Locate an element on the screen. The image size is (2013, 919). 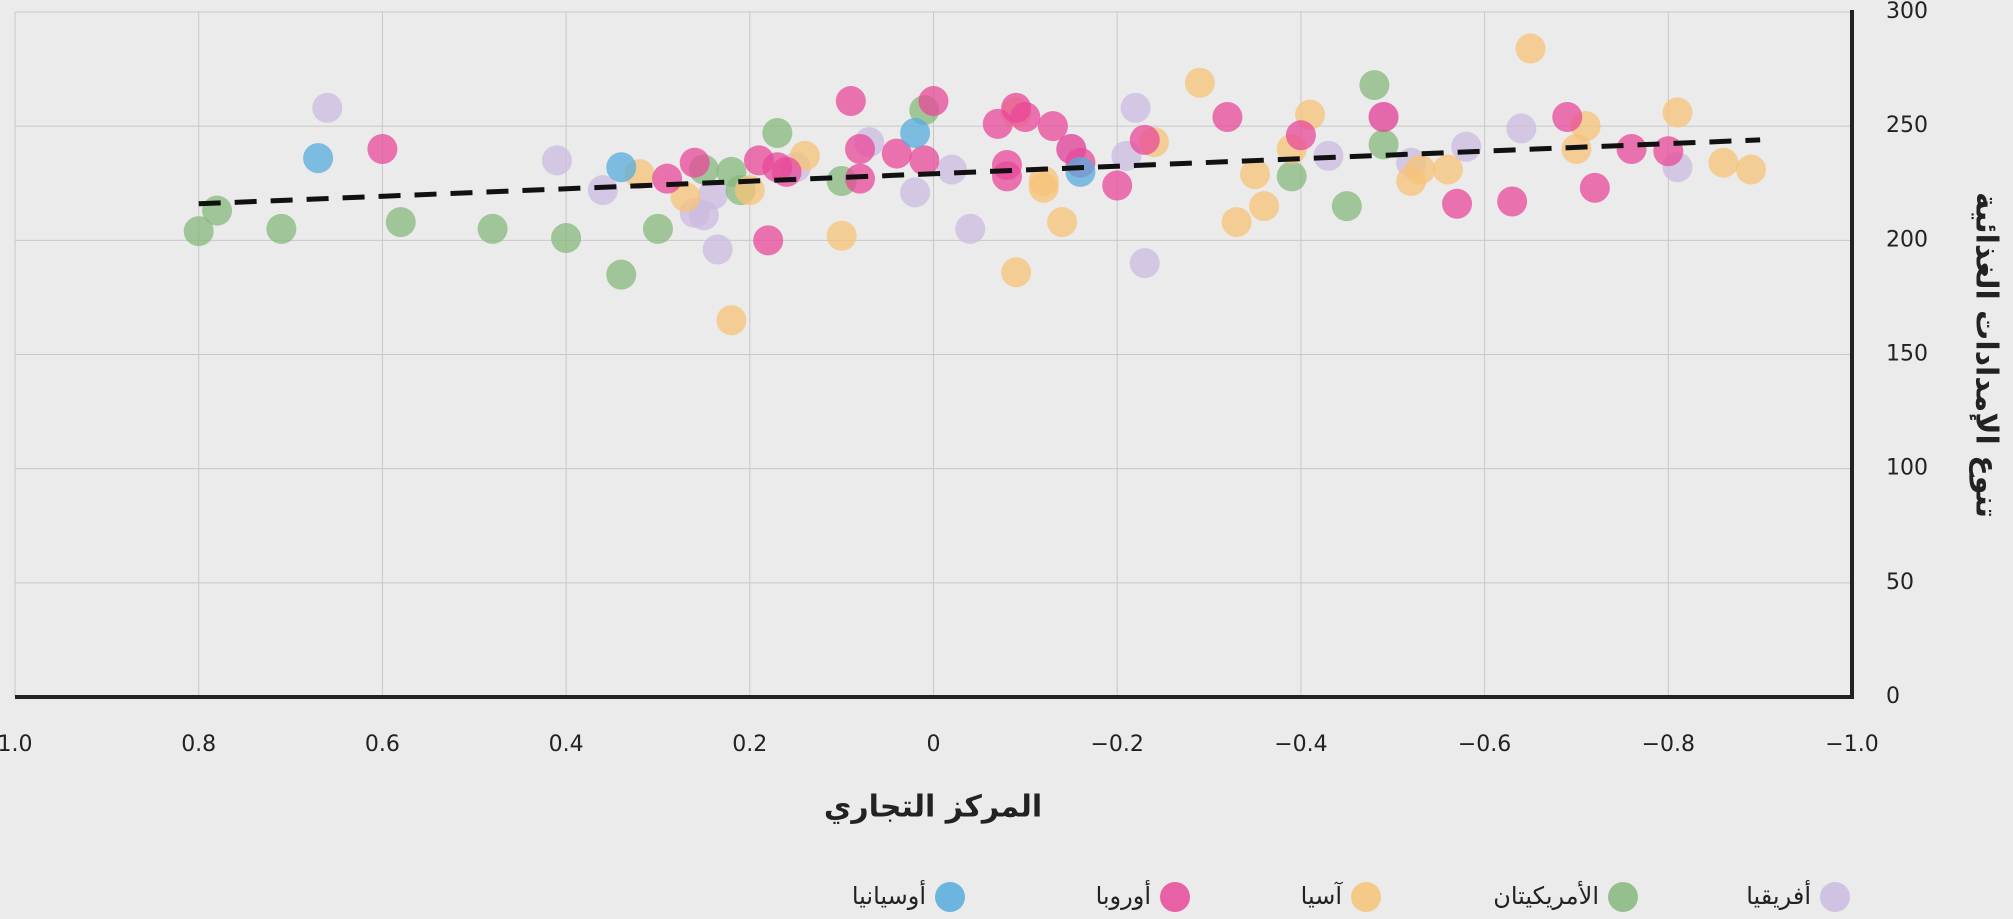
x-tick-label: −0.8 is located at coordinates (1668, 744).